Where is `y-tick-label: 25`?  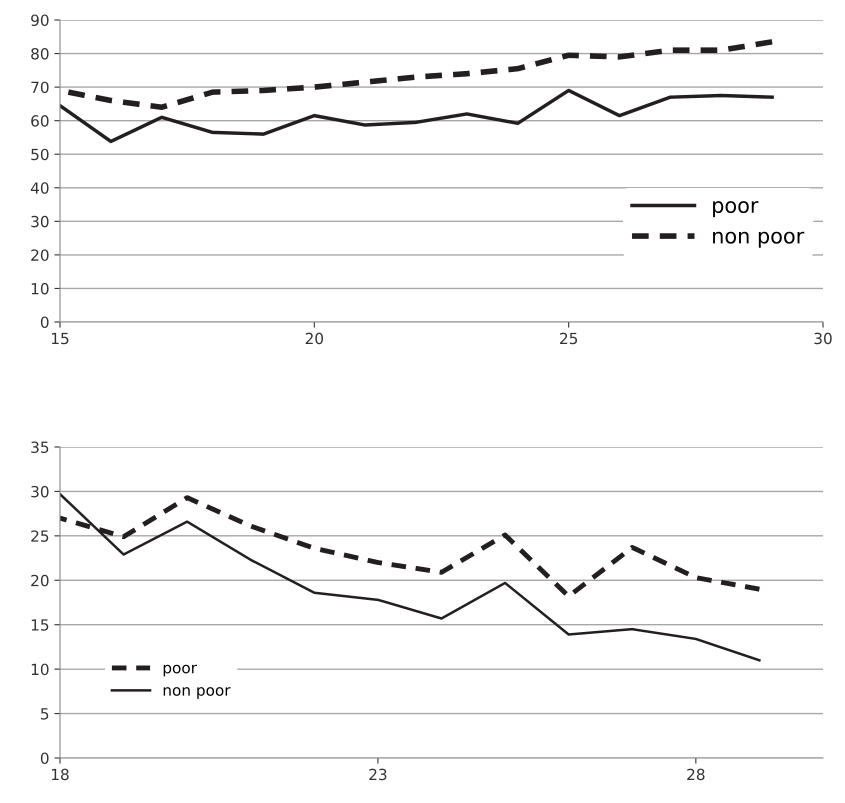
y-tick-label: 25 is located at coordinates (39, 536).